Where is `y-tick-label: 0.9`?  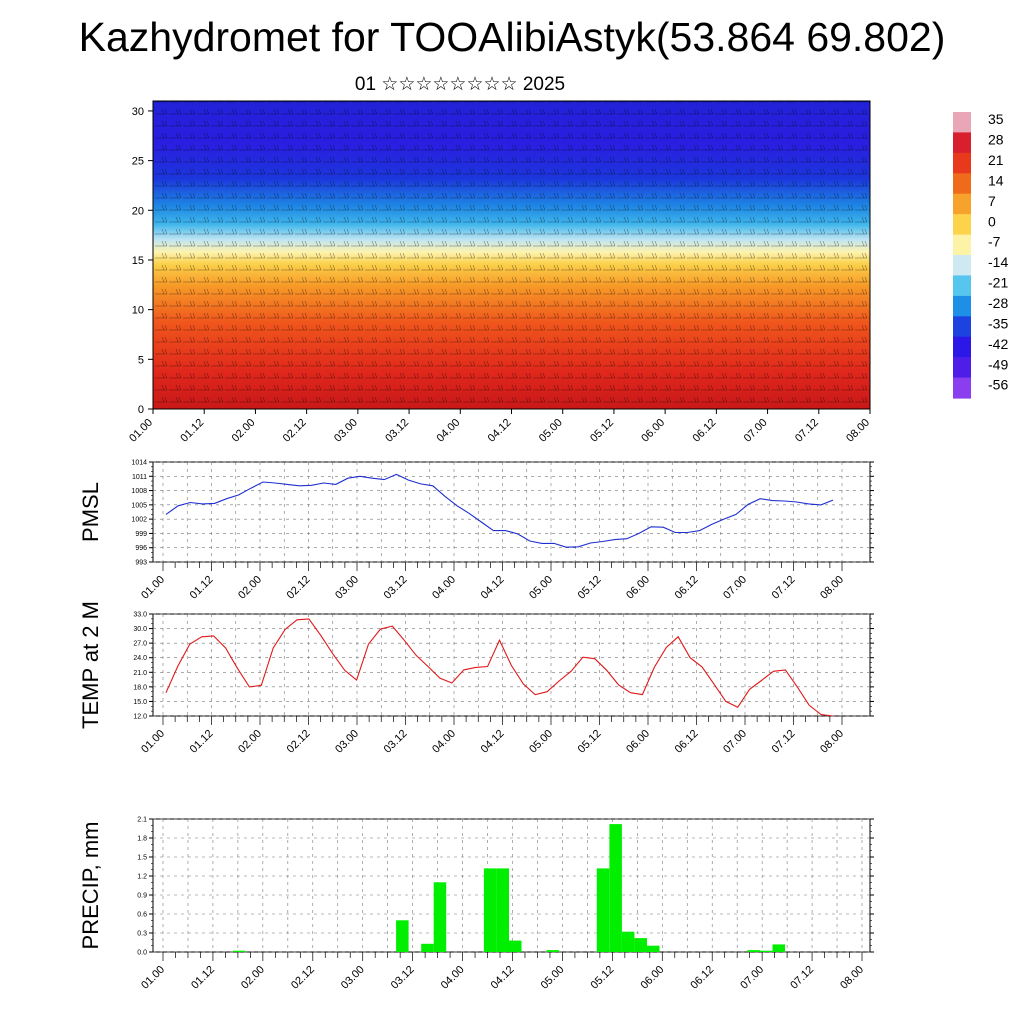 y-tick-label: 0.9 is located at coordinates (142, 896).